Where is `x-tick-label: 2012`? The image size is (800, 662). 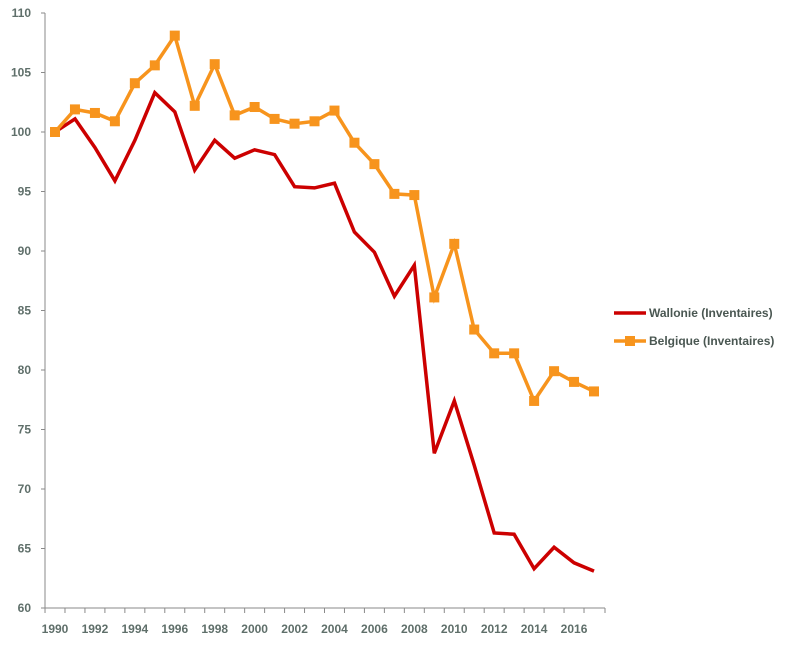 x-tick-label: 2012 is located at coordinates (494, 629).